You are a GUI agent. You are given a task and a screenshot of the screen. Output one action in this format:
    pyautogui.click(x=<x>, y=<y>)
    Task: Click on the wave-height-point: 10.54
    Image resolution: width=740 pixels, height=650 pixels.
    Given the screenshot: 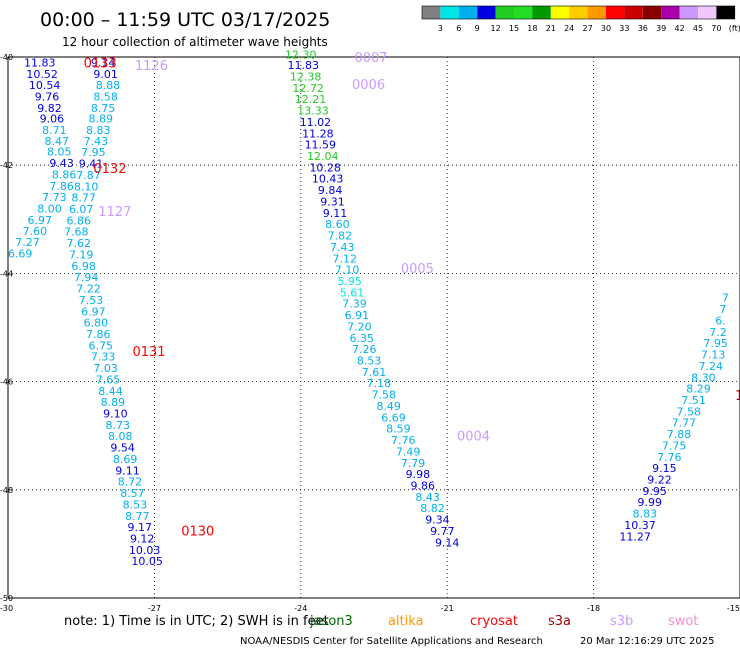 What is the action you would take?
    pyautogui.click(x=45, y=85)
    